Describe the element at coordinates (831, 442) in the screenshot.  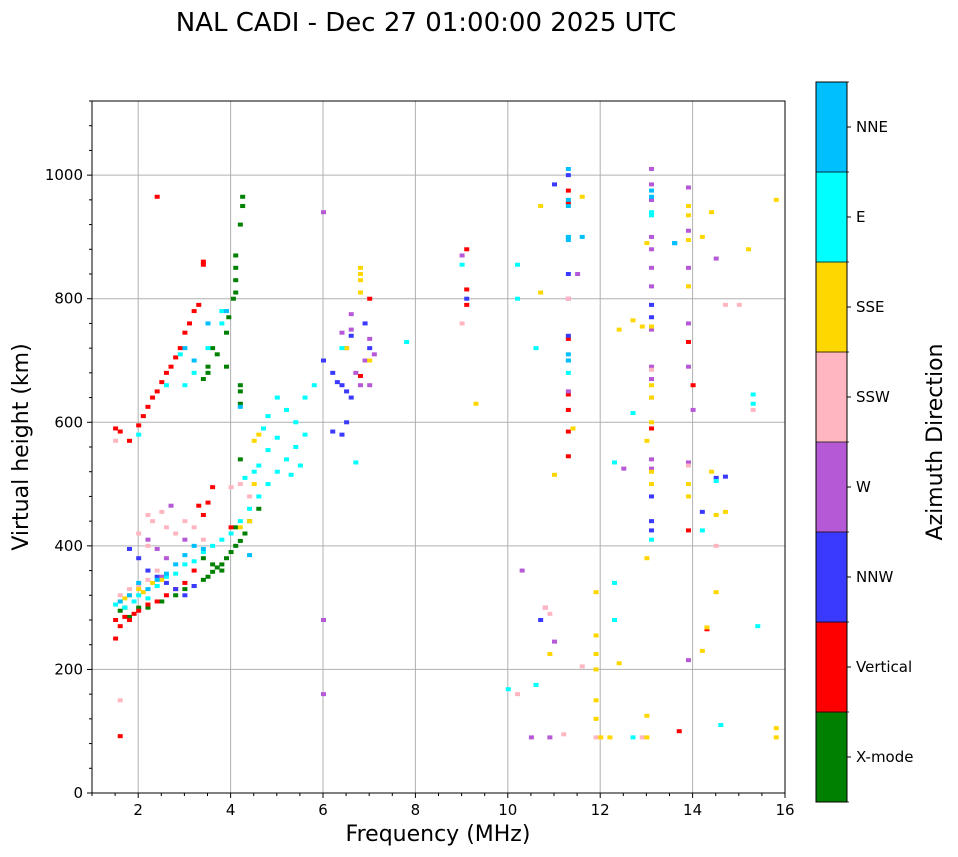
I see `colorbar-frame` at that location.